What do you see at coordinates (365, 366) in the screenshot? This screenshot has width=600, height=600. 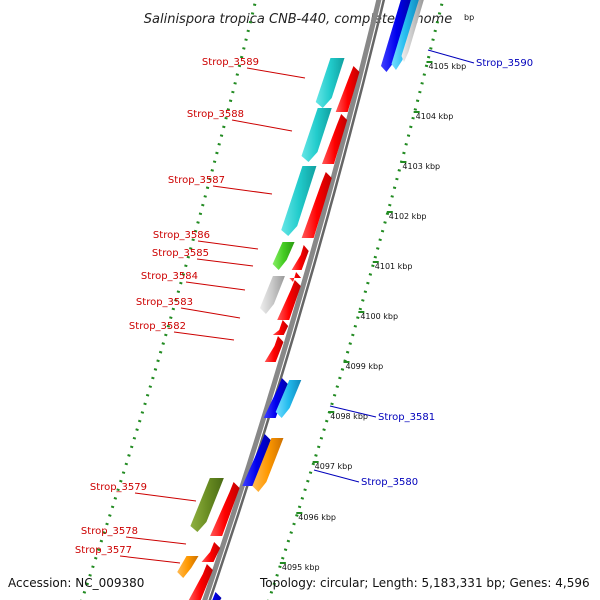 I see `tick-label: 4099 kbp` at bounding box center [365, 366].